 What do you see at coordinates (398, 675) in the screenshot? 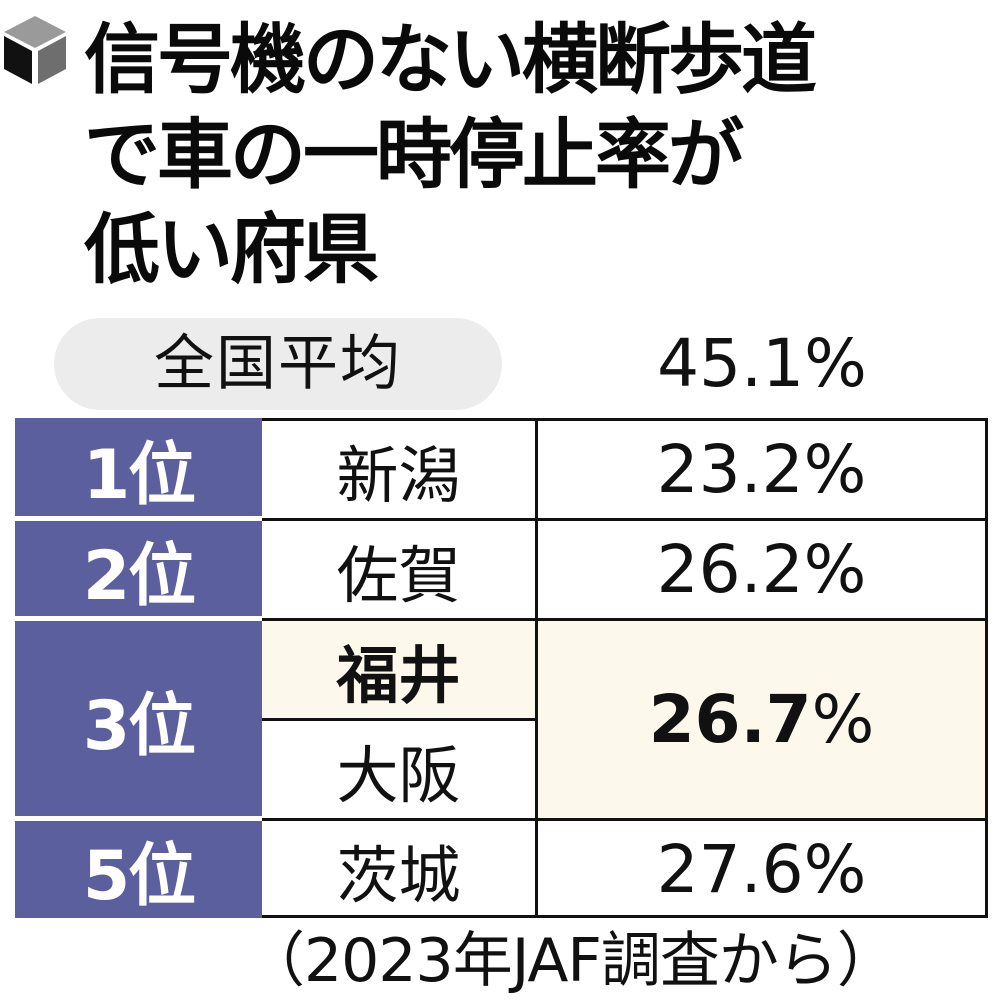
I see `prefecture-name: 福井` at bounding box center [398, 675].